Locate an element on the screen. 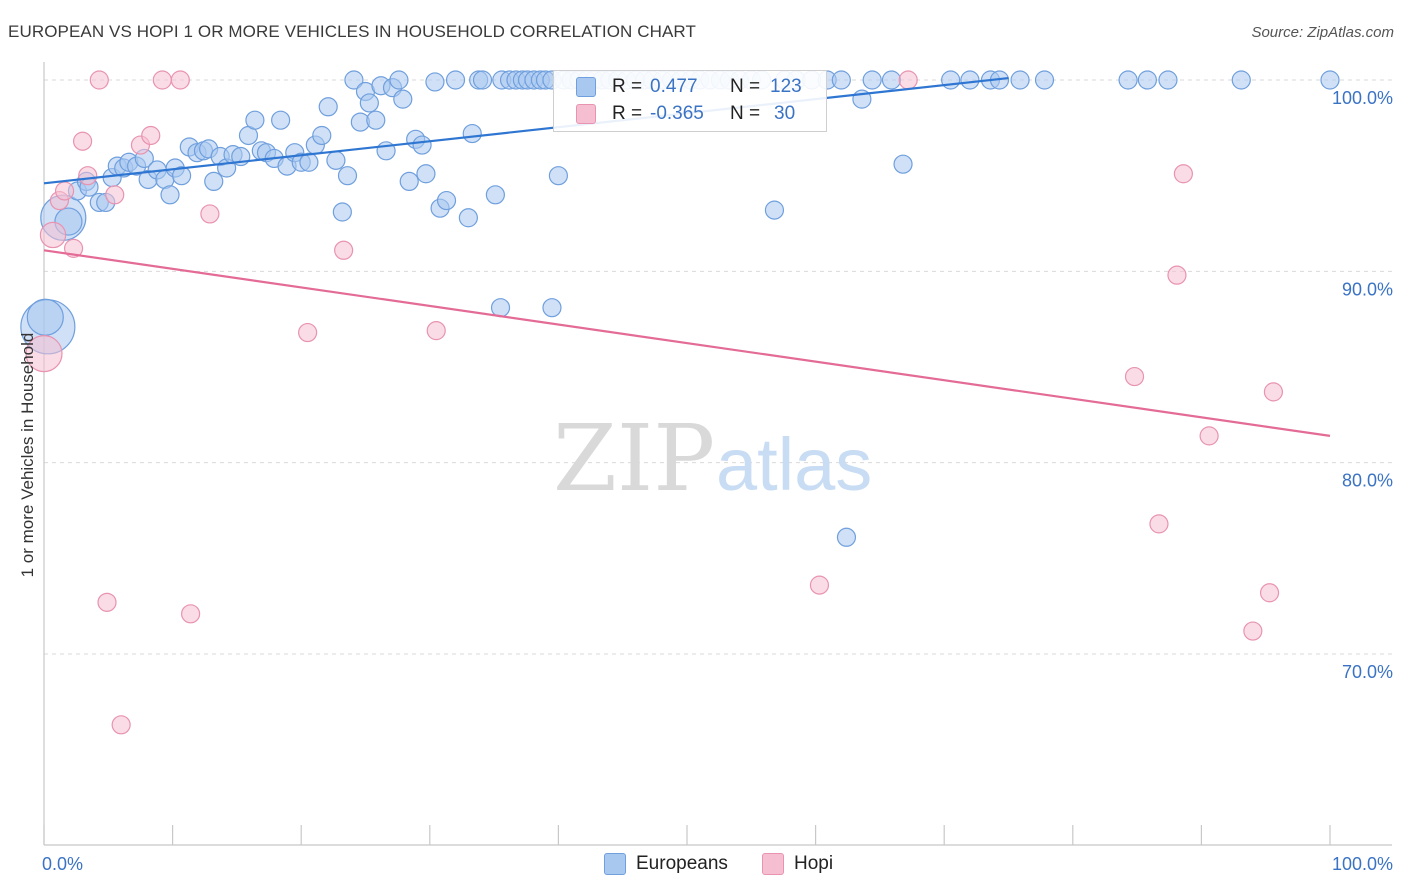 This screenshot has height=892, width=1406. legend-row-europeans: R = 0.477 N = 123 is located at coordinates (689, 87).